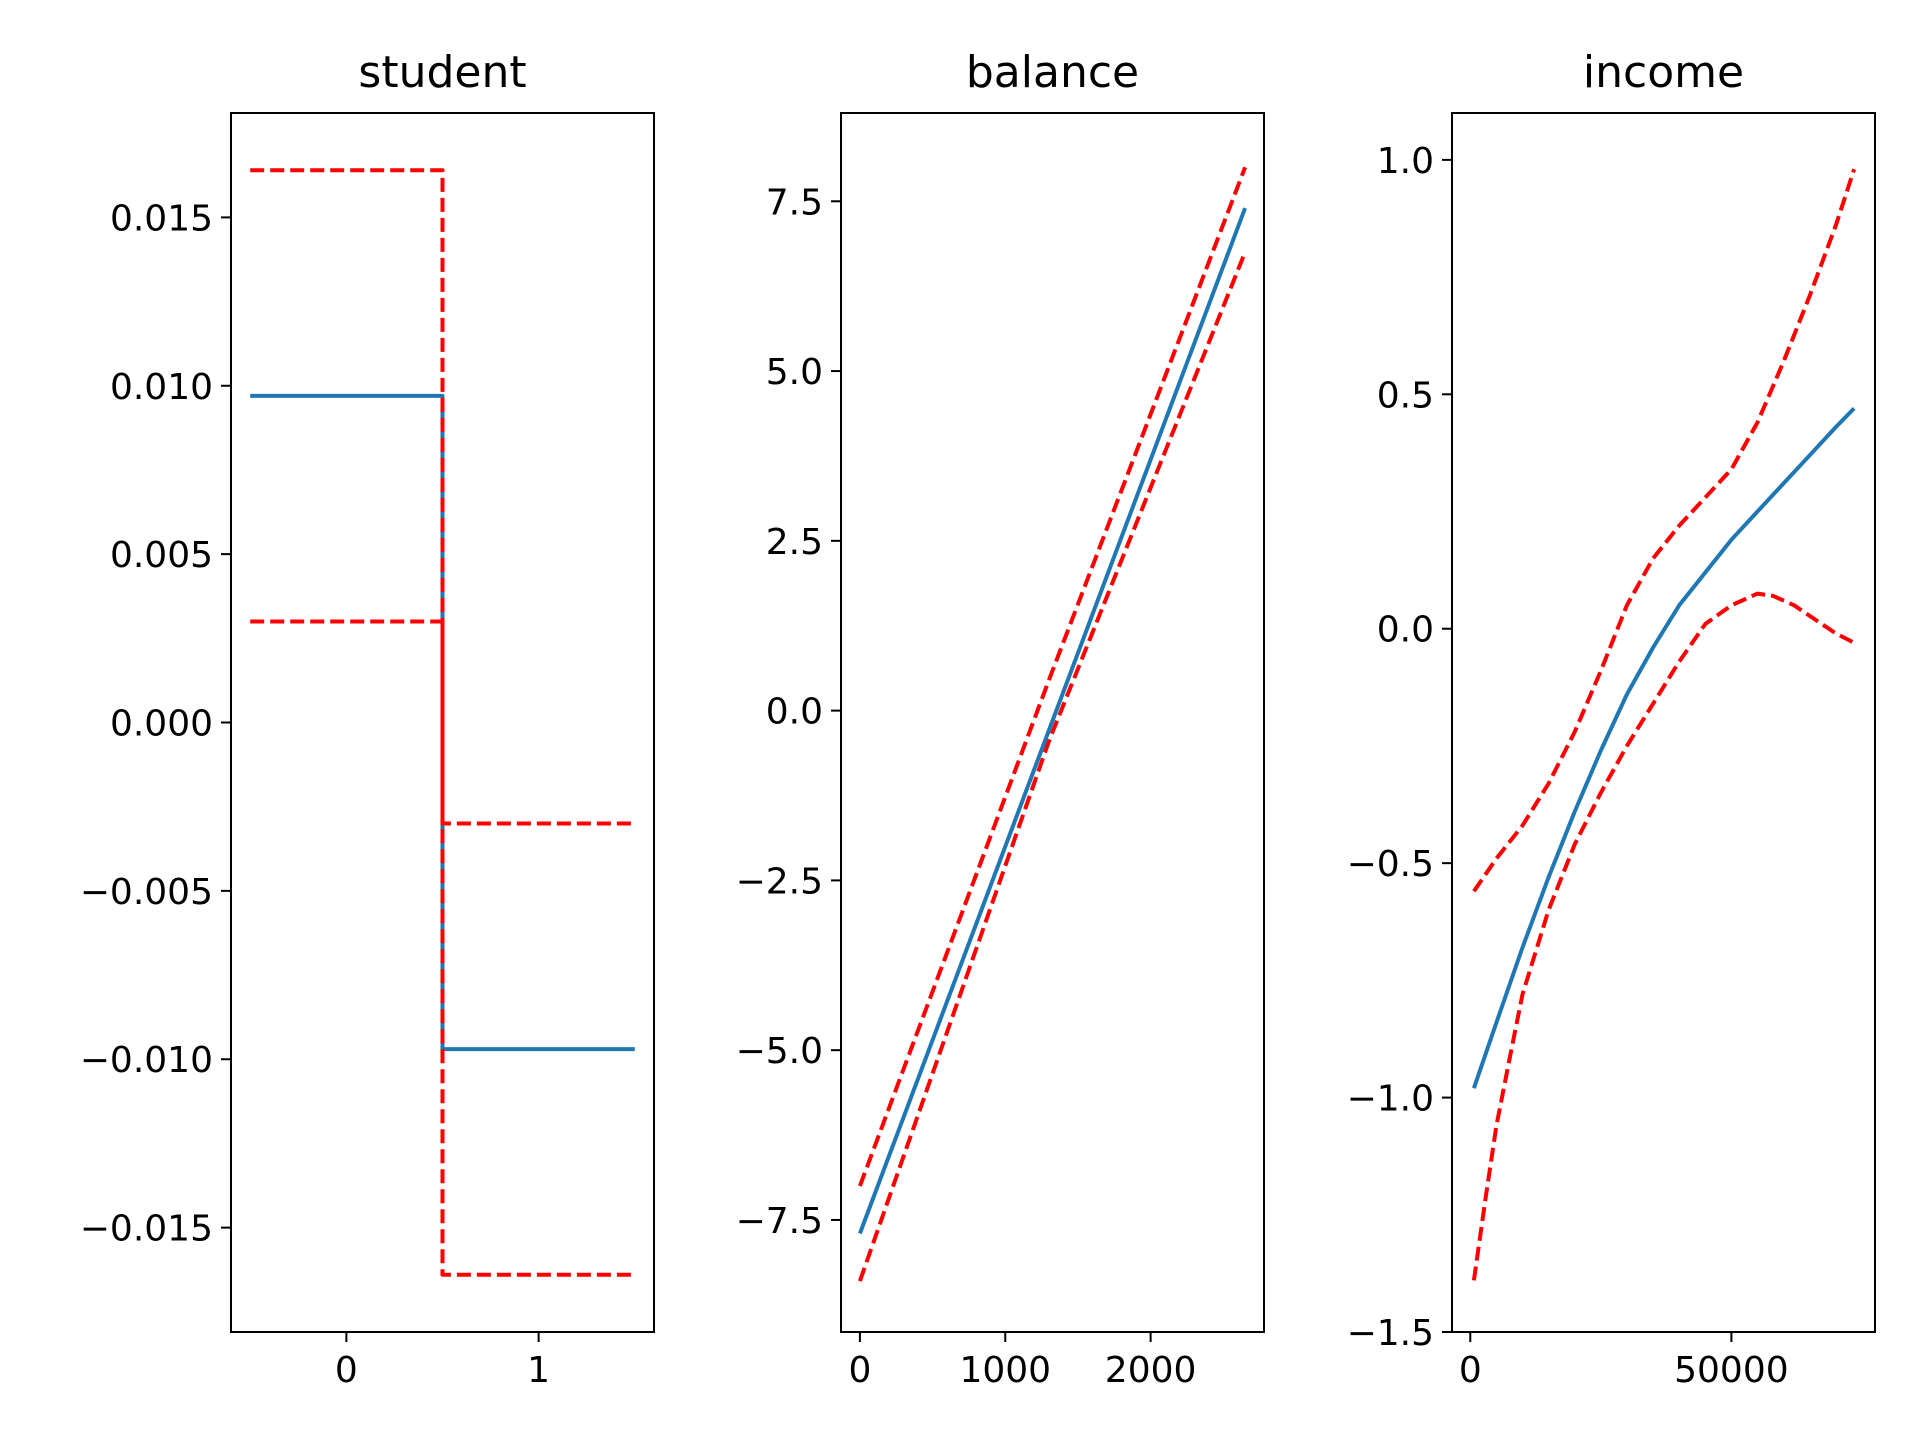 The image size is (1920, 1440). I want to click on x-tick-label: 50000, so click(1731, 1370).